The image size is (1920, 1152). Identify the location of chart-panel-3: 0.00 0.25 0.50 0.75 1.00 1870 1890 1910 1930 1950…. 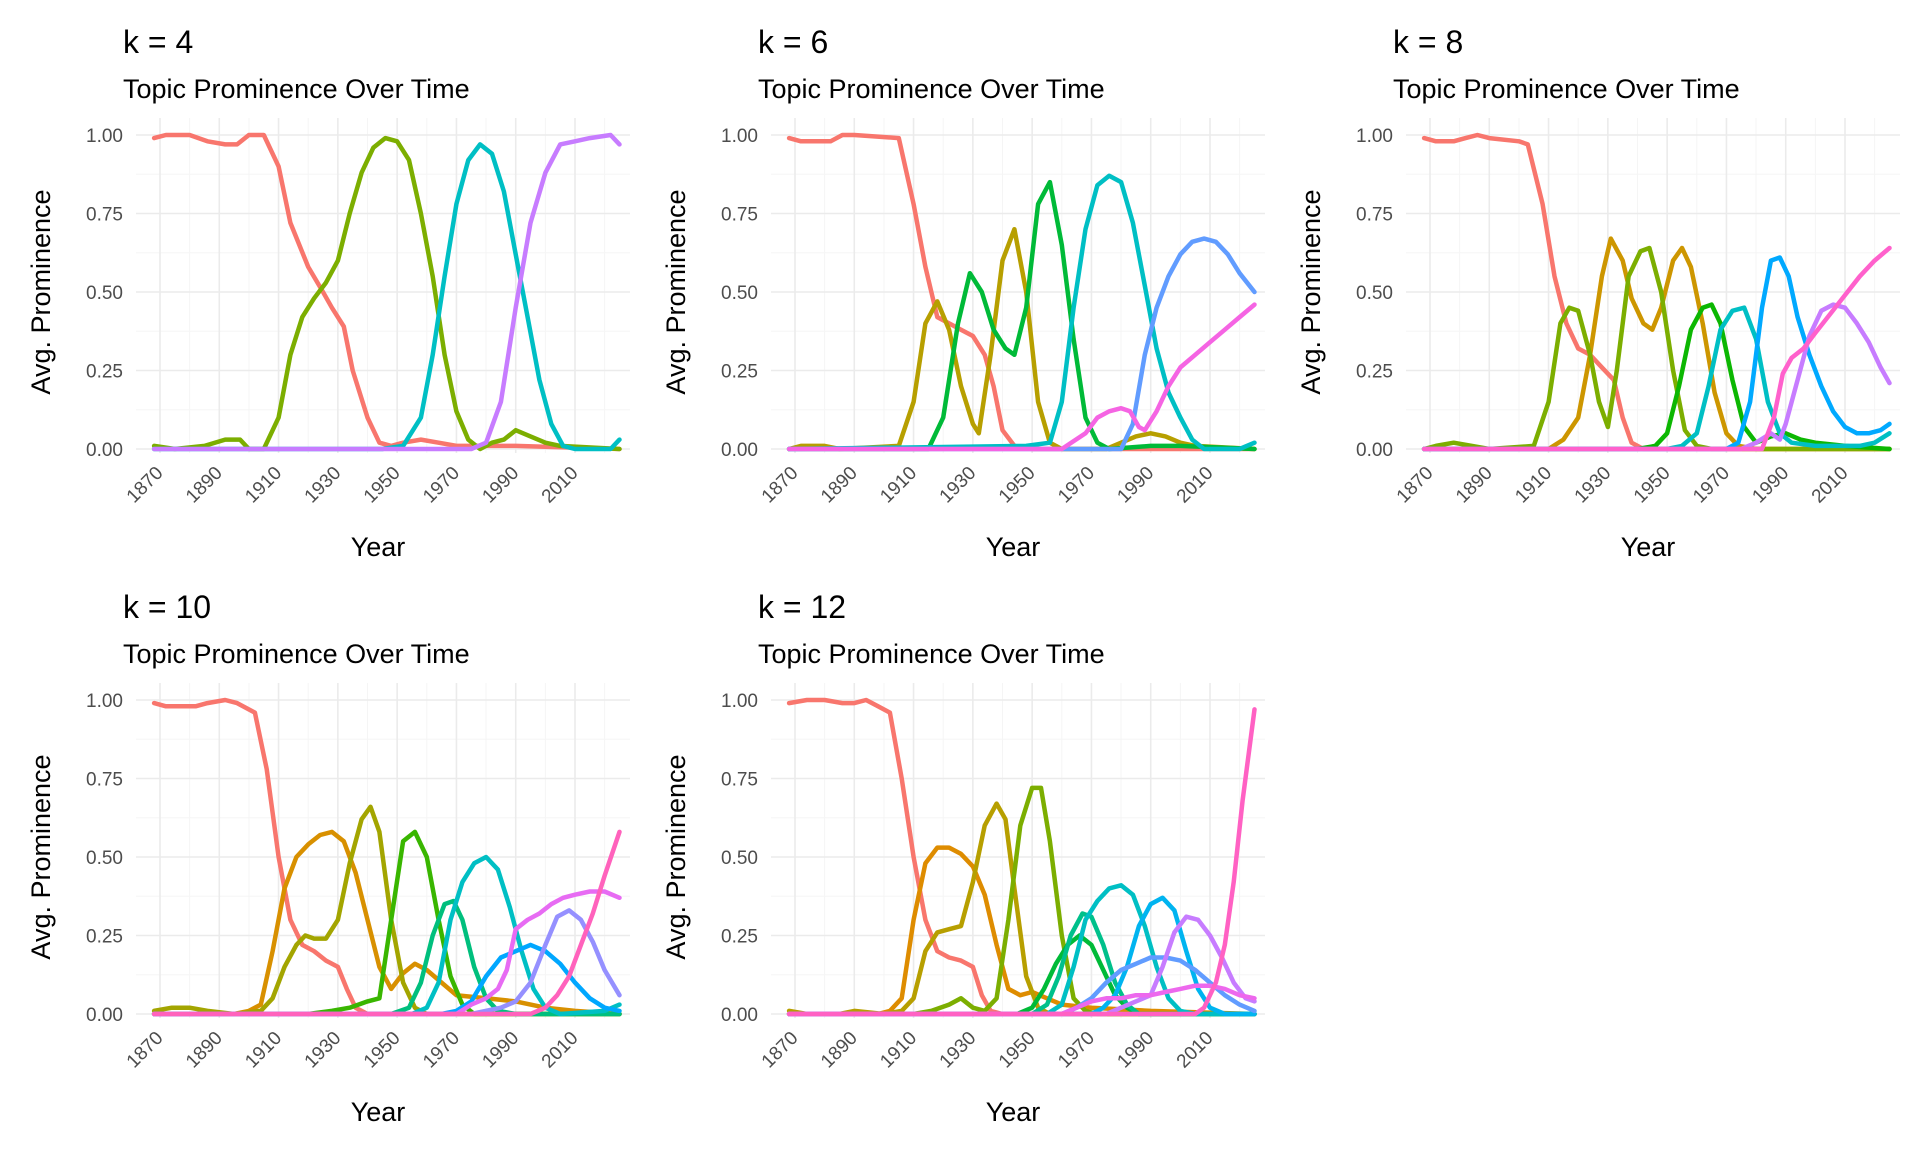
(328, 858).